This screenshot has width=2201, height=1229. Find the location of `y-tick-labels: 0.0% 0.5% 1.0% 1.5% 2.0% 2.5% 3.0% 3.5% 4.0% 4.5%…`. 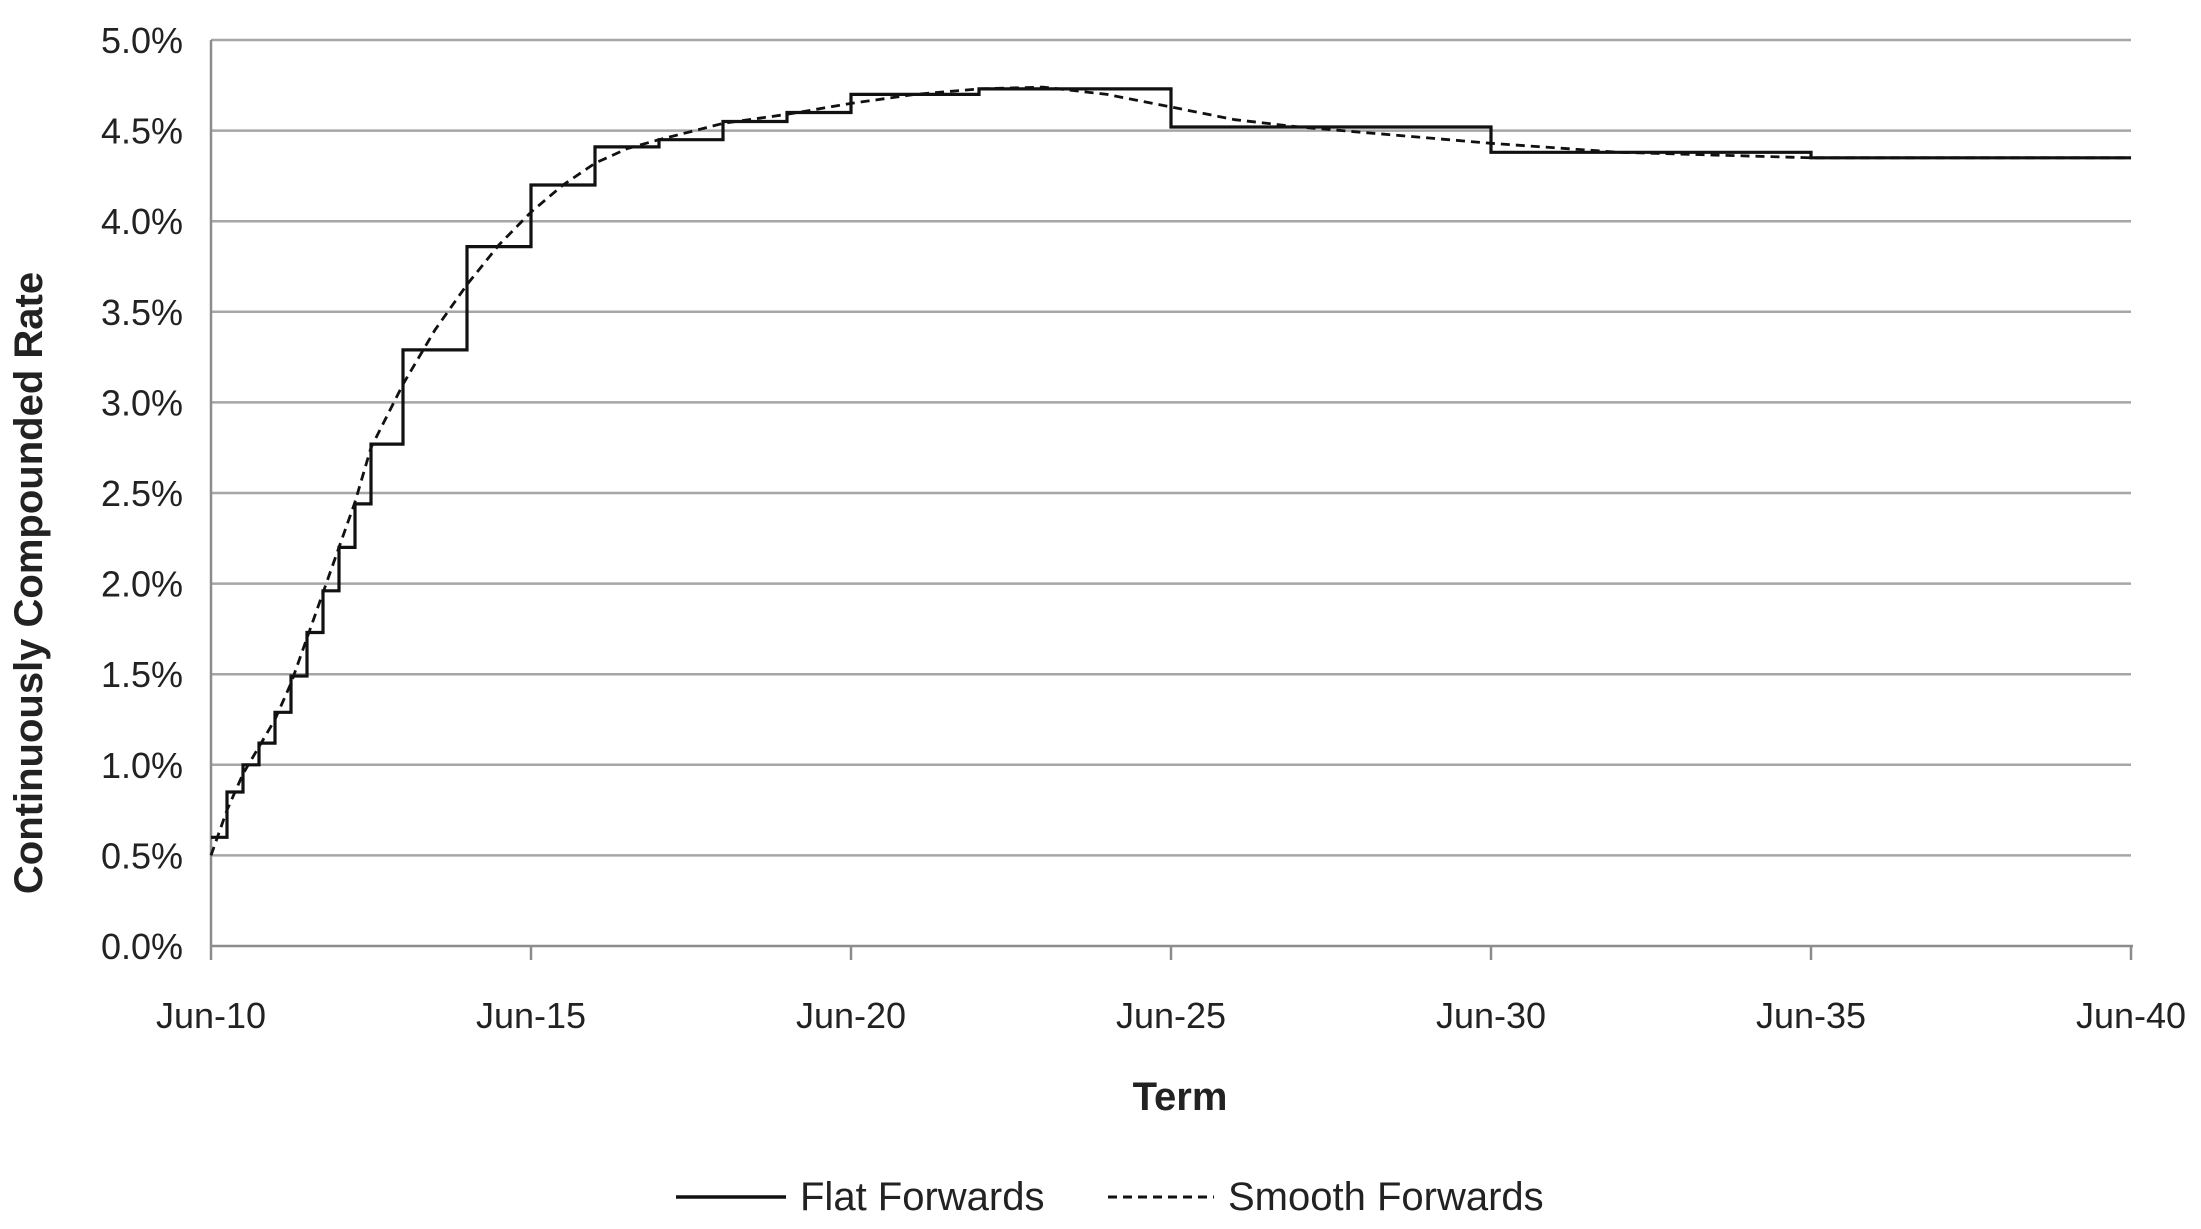

y-tick-labels: 0.0% 0.5% 1.0% 1.5% 2.0% 2.5% 3.0% 3.5% 4.0% 4.5%… is located at coordinates (142, 493).